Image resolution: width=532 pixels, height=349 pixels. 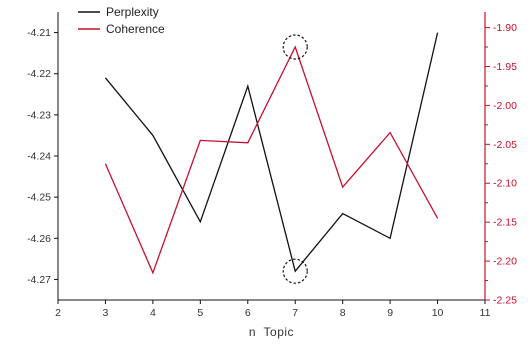 What do you see at coordinates (121, 20) in the screenshot?
I see `legend: Perplexity Coherence` at bounding box center [121, 20].